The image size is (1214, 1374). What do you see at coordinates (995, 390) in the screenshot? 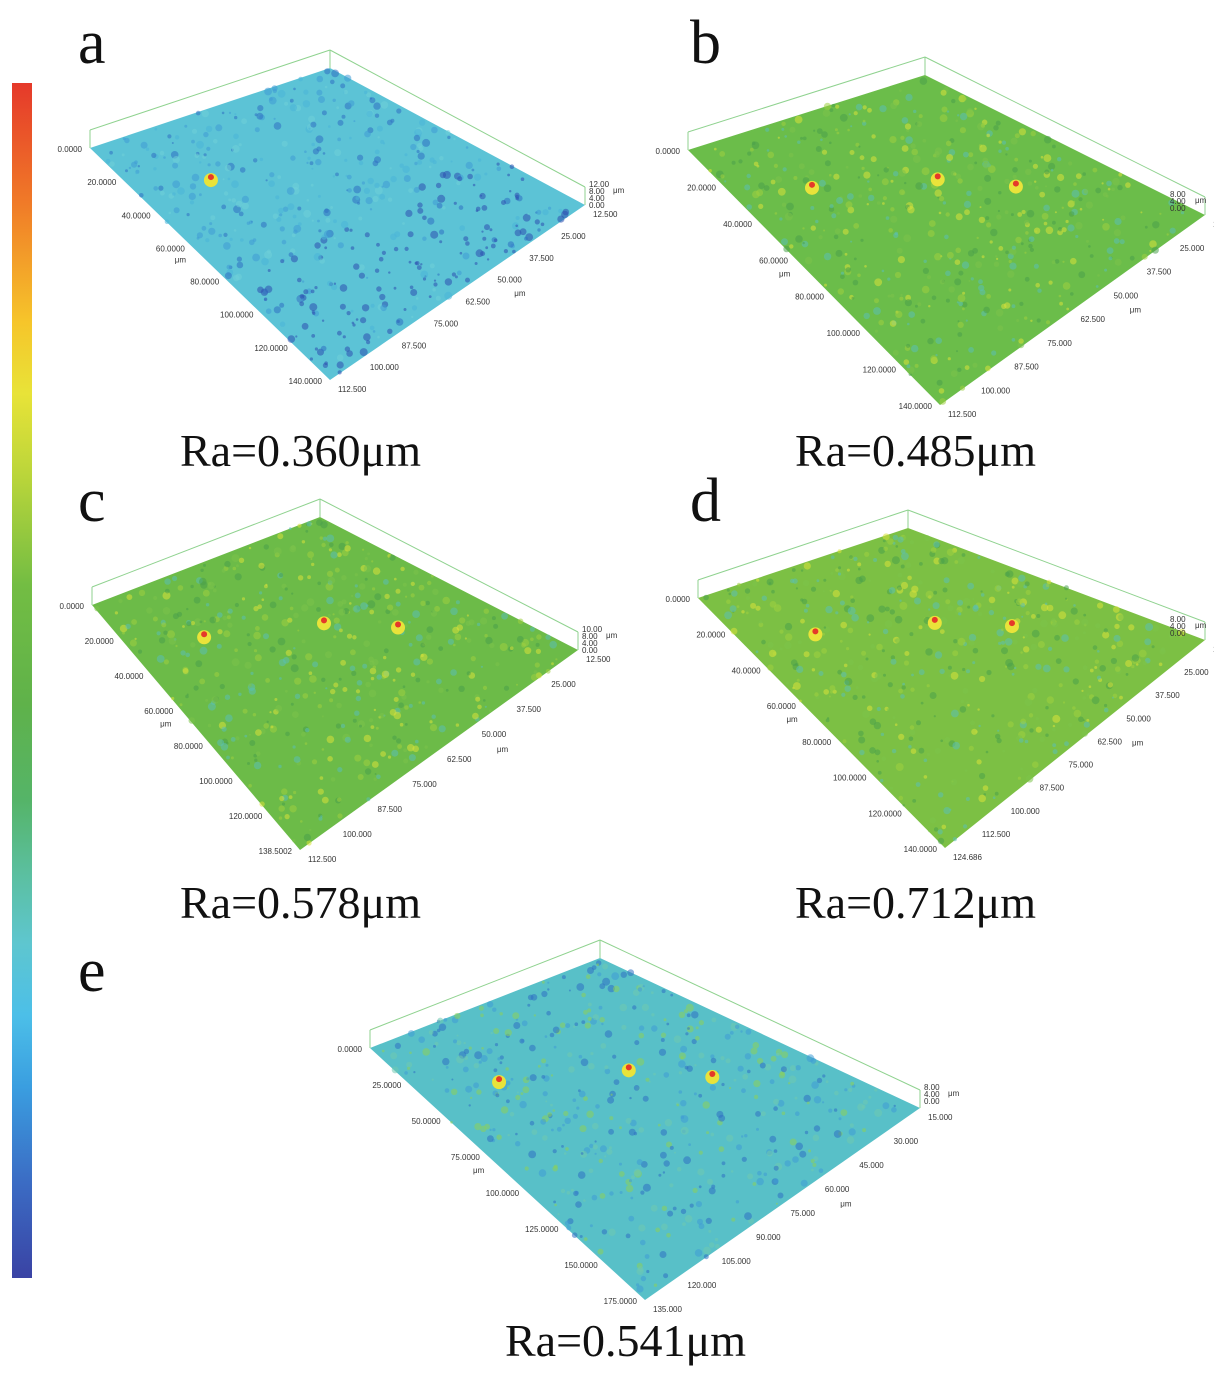
I see `y-tick-label: 100.000` at bounding box center [995, 390].